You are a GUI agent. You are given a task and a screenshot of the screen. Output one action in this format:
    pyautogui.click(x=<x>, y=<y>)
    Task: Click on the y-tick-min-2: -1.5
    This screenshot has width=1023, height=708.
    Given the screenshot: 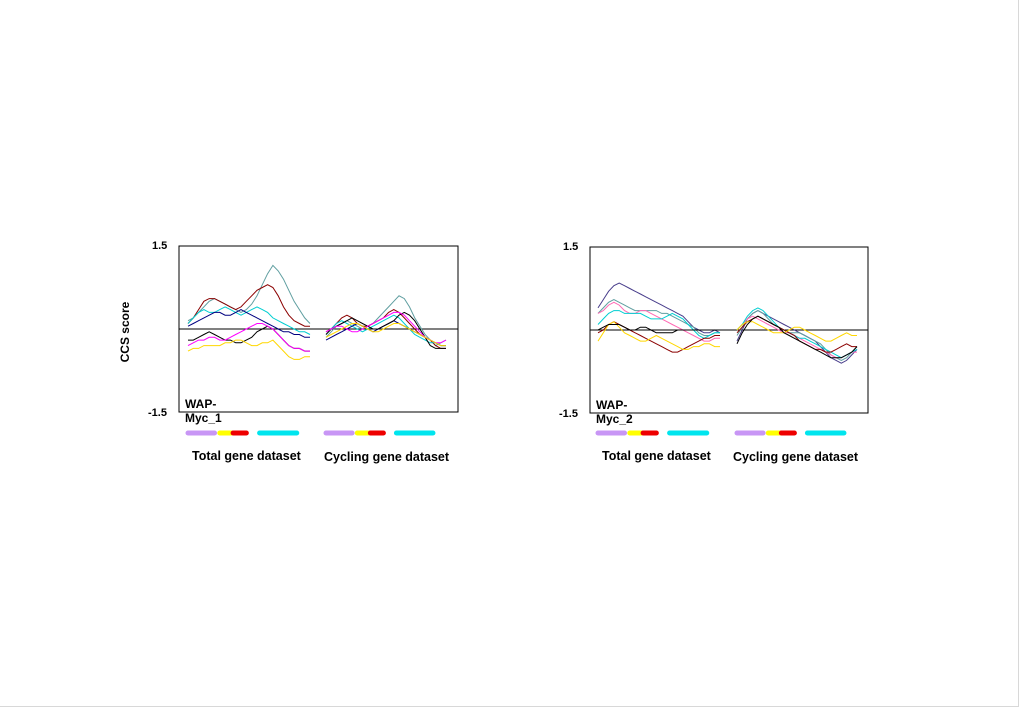 What is the action you would take?
    pyautogui.click(x=568, y=414)
    